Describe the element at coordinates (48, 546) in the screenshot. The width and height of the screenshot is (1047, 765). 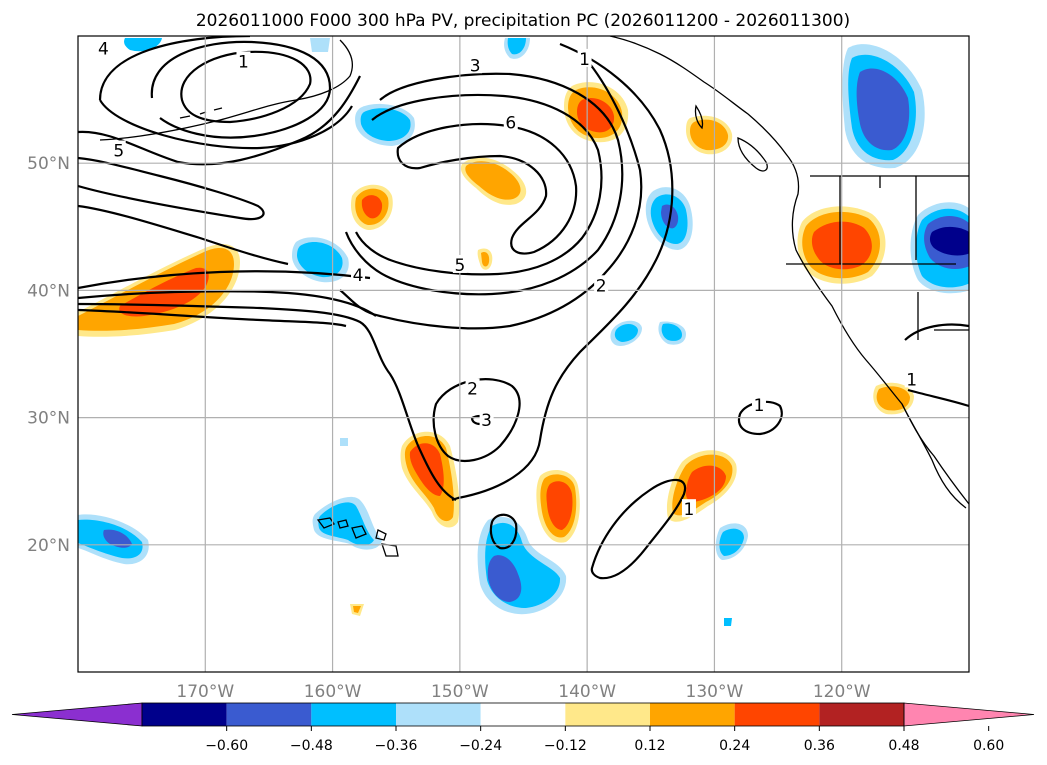
I see `lat-tick-label: 20°N` at that location.